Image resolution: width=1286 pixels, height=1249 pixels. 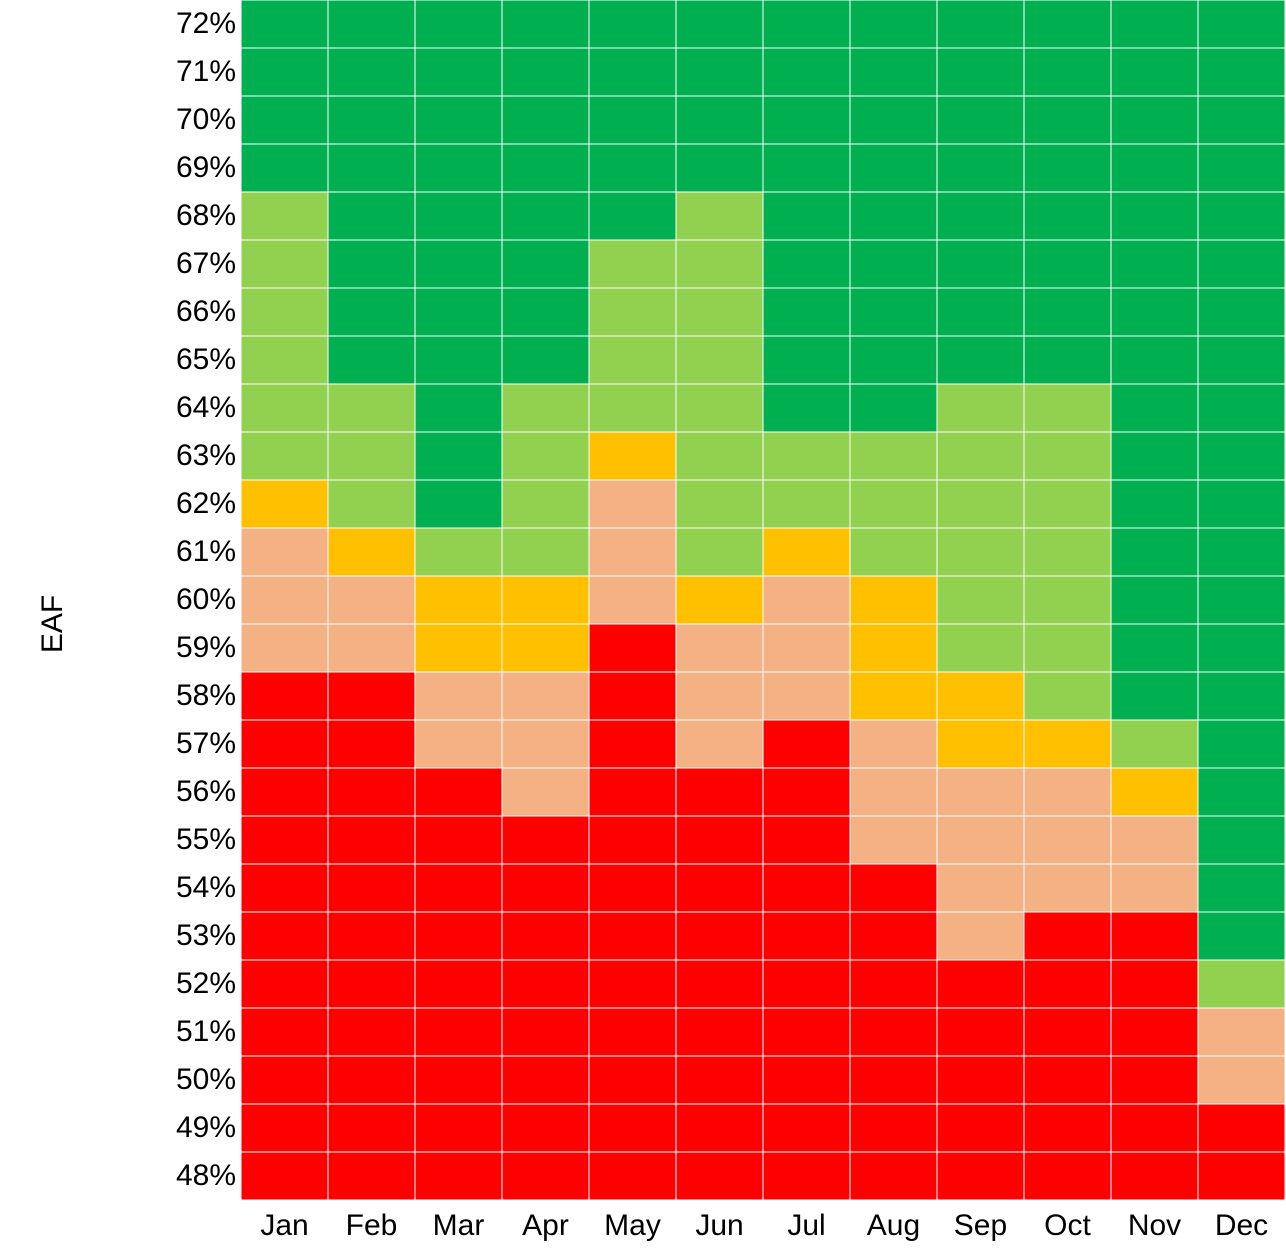 I want to click on heatmap-cell-apr-67pct, so click(x=545, y=264).